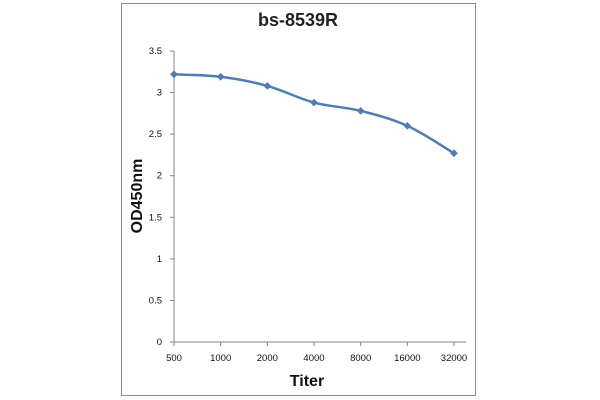 This screenshot has width=600, height=400. I want to click on series-group, so click(314, 114).